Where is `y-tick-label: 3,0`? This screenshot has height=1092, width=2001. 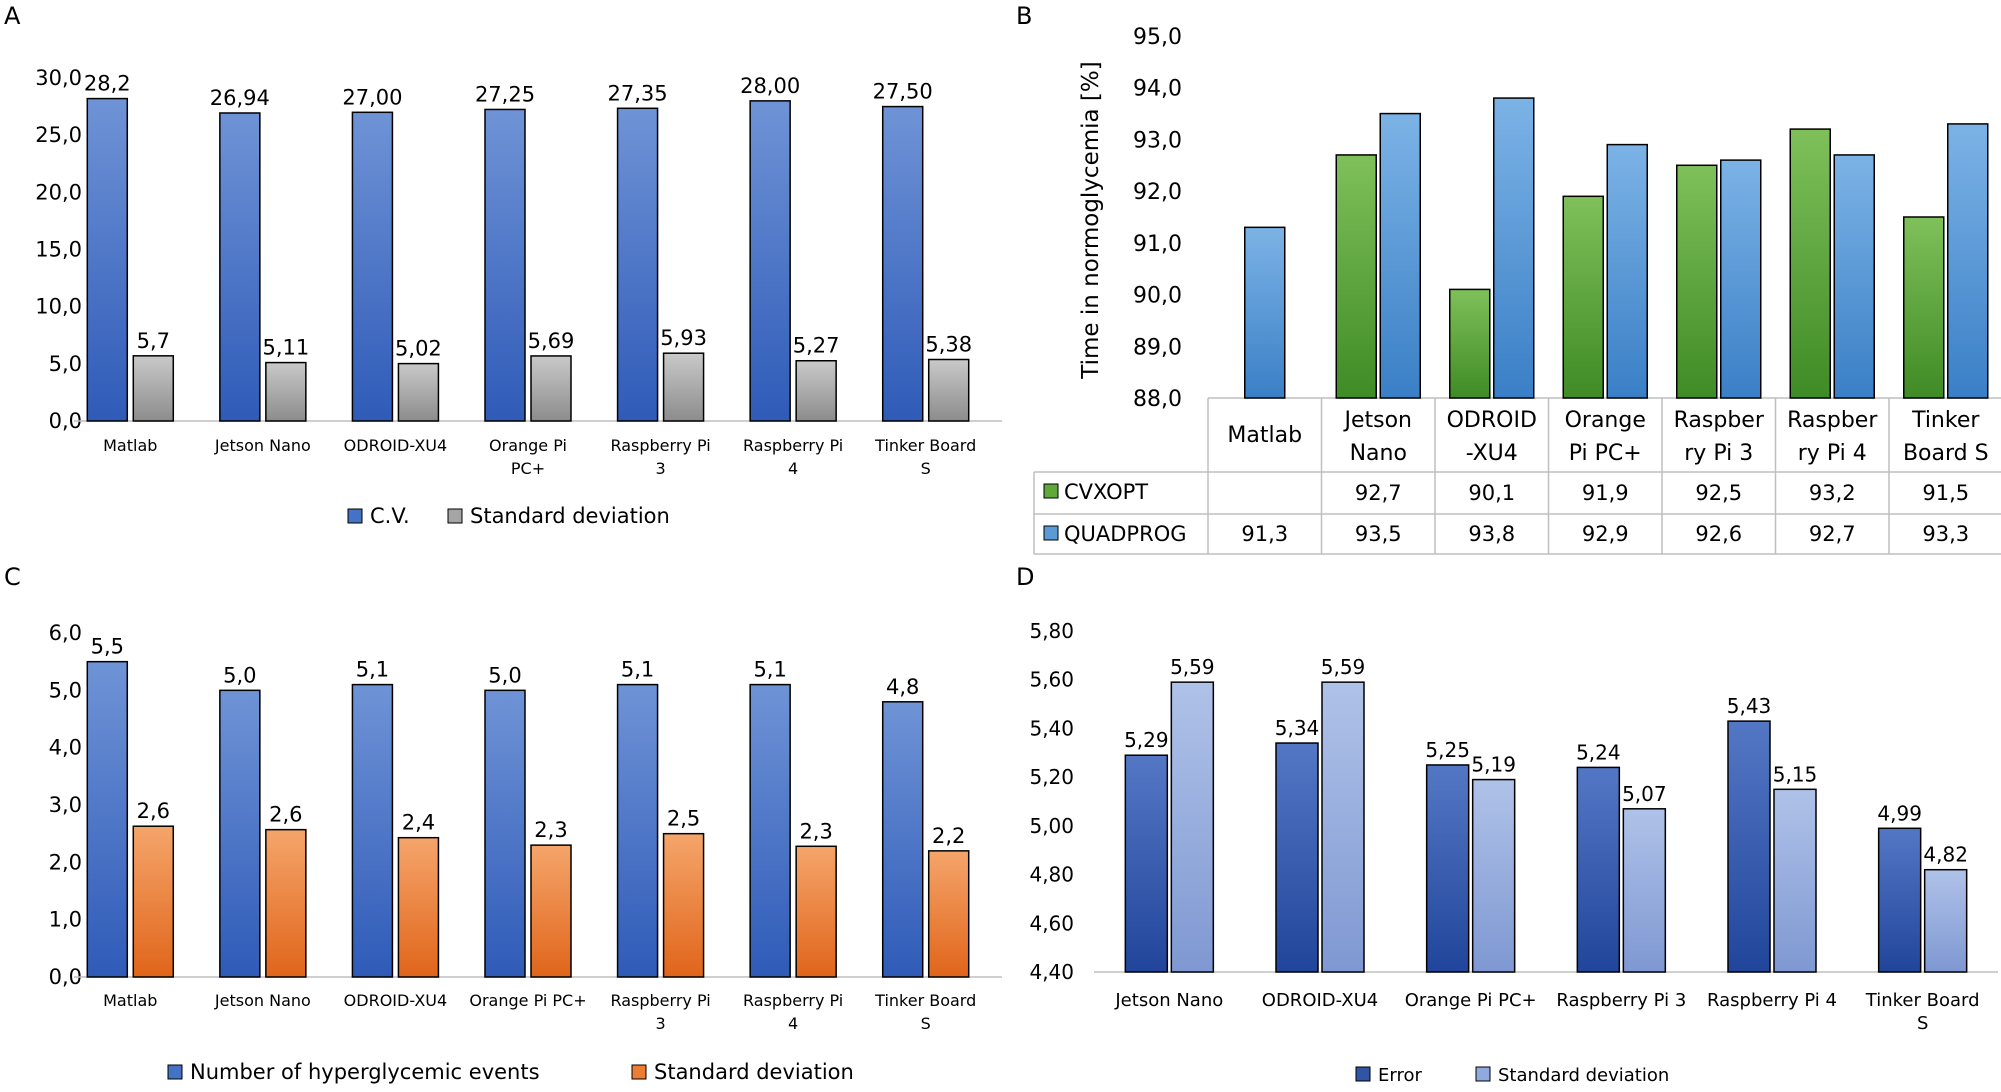
y-tick-label: 3,0 is located at coordinates (65, 805).